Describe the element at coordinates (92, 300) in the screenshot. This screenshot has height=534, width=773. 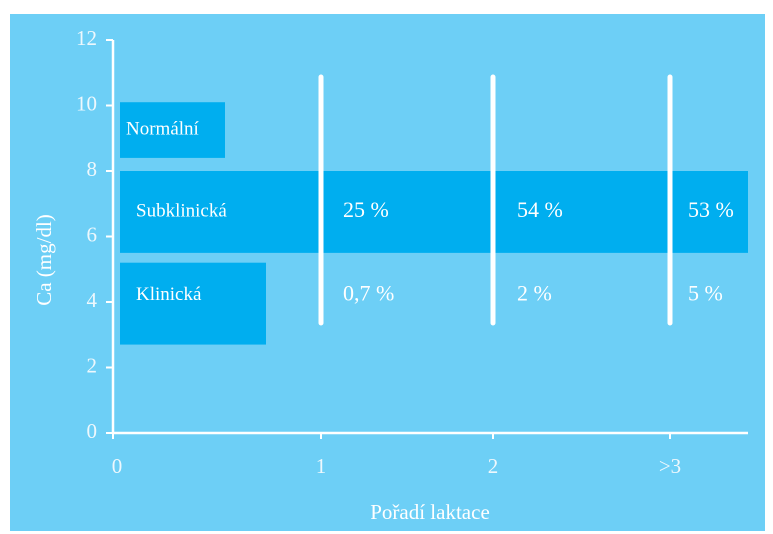
I see `y-tick-label: 4` at that location.